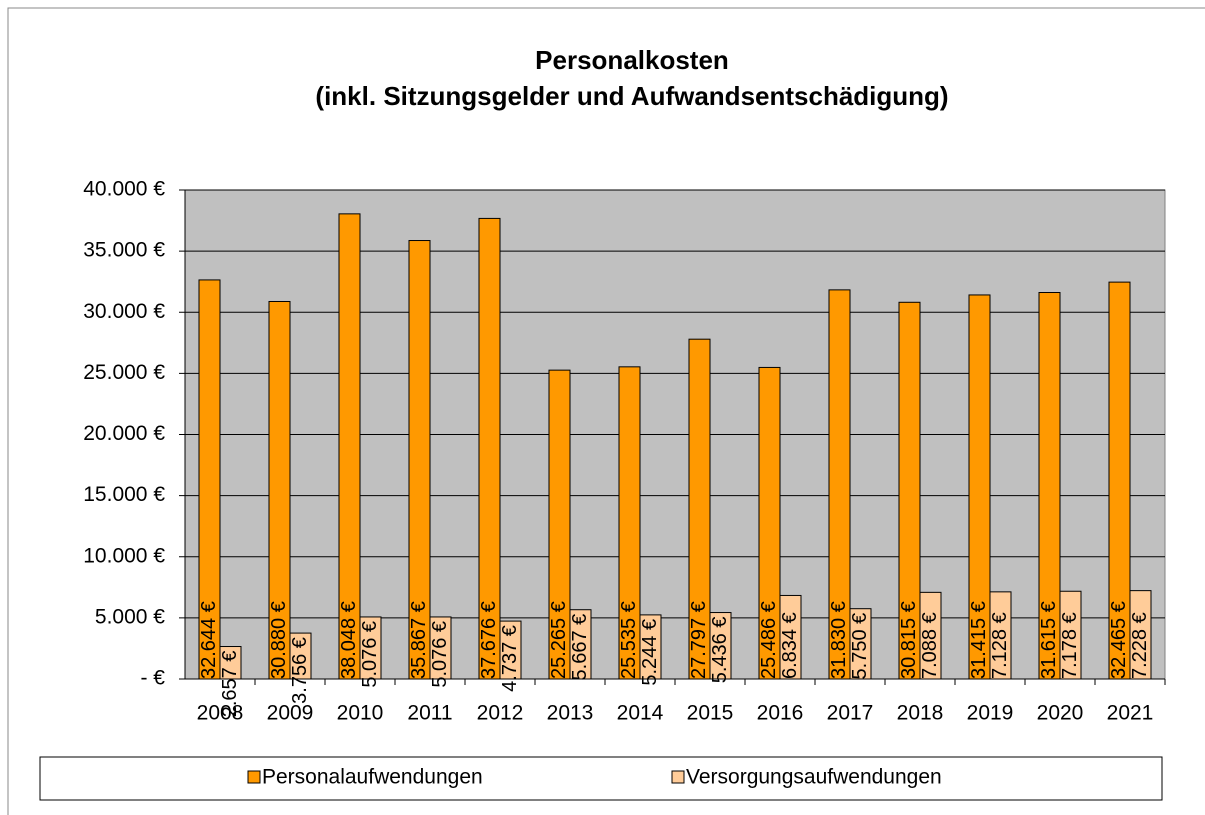 This screenshot has width=1205, height=815. Describe the element at coordinates (990, 713) in the screenshot. I see `x-tick-label: 2019` at that location.